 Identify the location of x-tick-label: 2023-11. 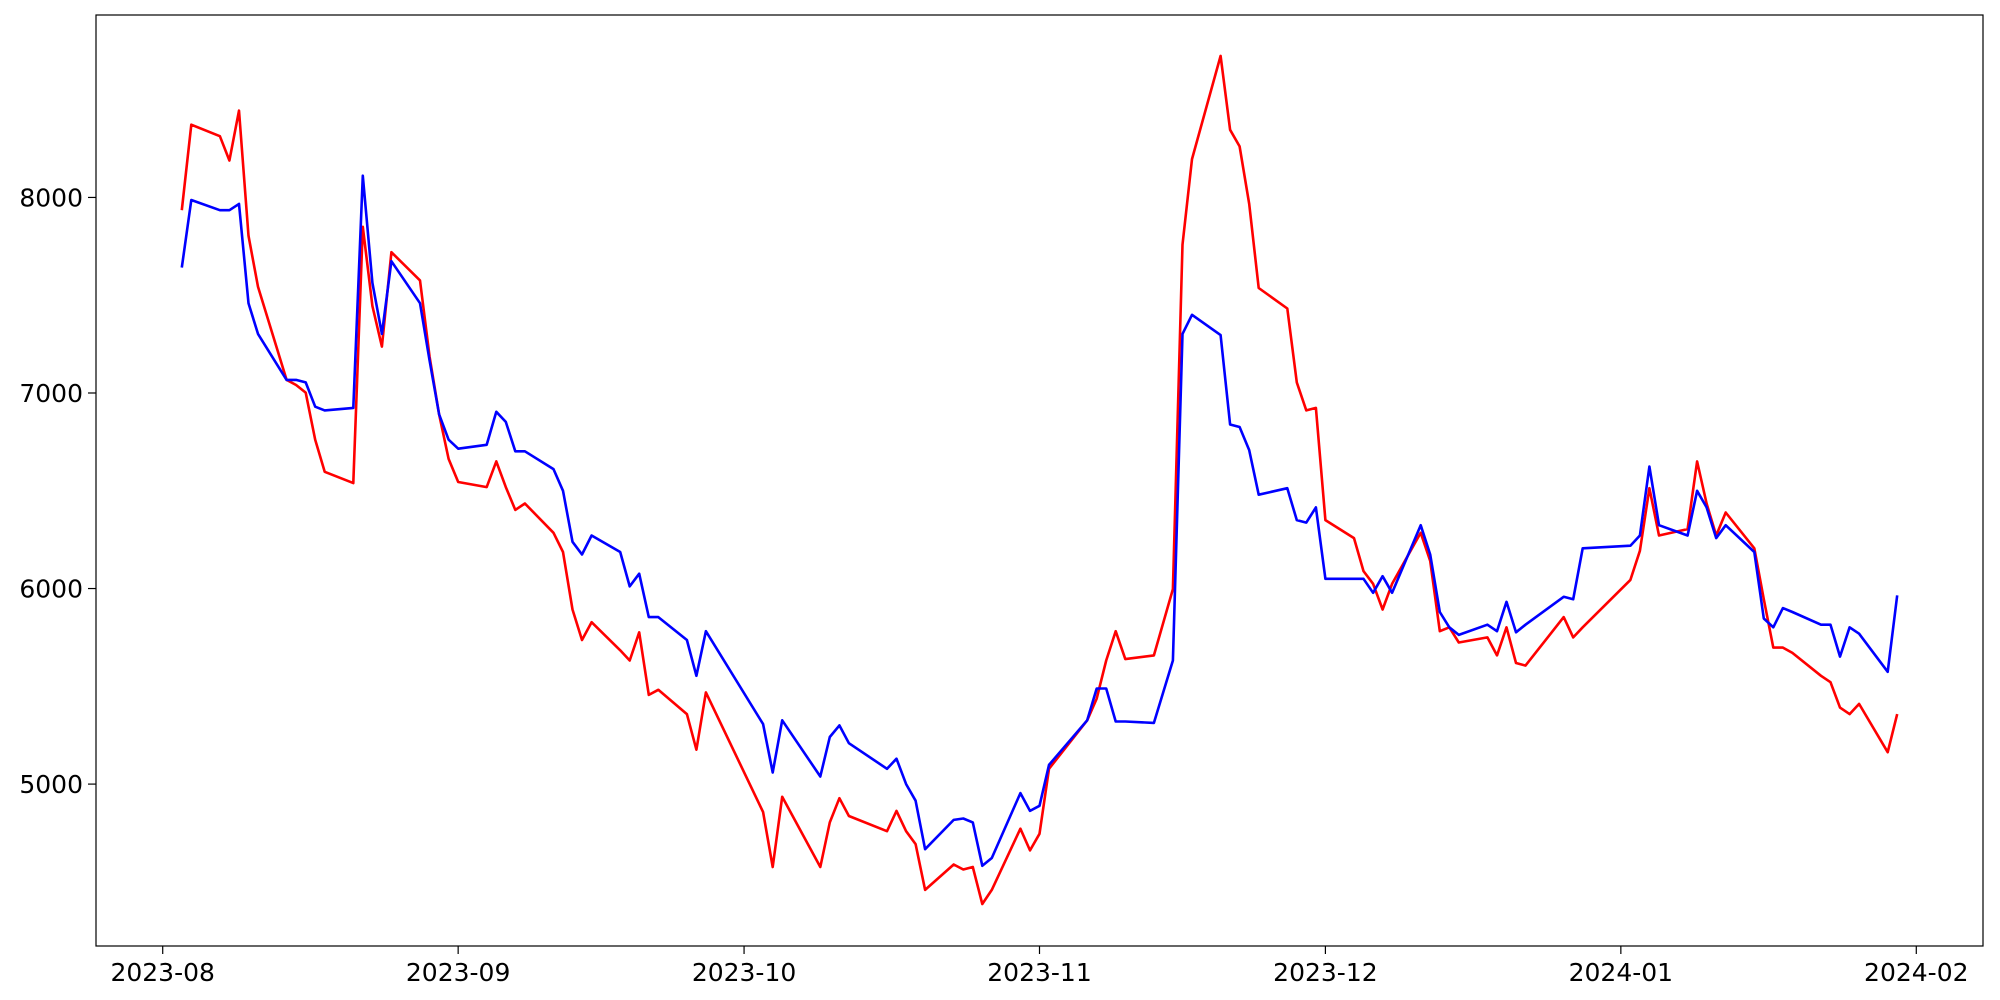
(1039, 972).